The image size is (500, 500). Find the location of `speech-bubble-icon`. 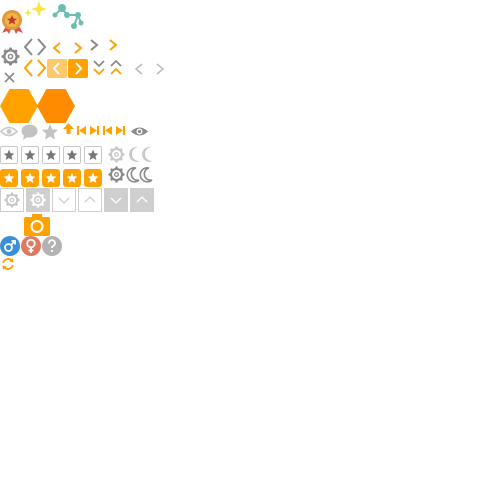

speech-bubble-icon is located at coordinates (29, 132).